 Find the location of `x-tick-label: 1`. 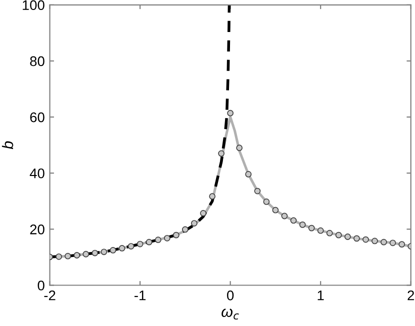

x-tick-label: 1 is located at coordinates (321, 295).